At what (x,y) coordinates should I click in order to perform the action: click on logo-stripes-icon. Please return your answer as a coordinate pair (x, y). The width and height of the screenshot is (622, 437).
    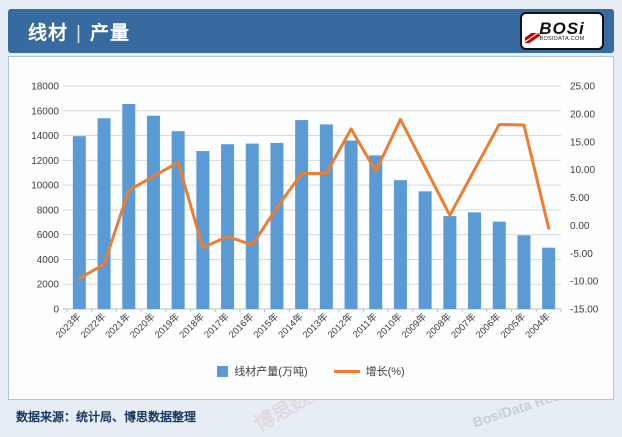
    Looking at the image, I should click on (533, 38).